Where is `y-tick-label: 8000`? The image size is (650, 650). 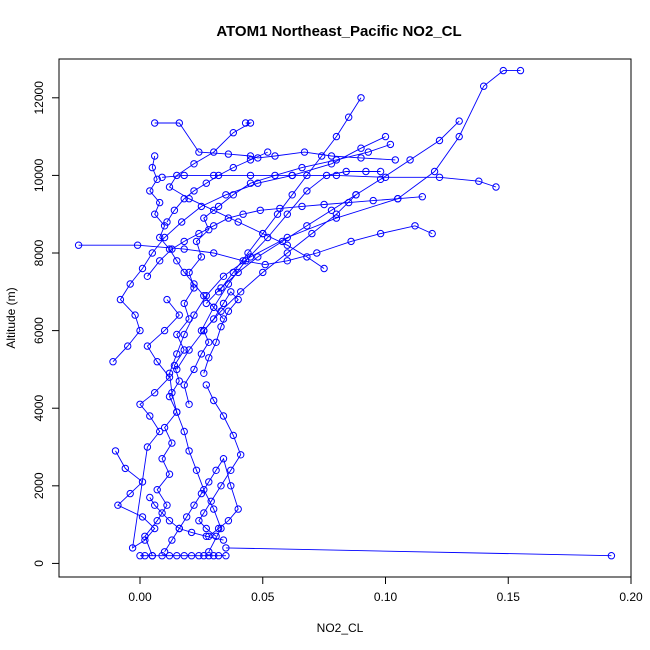
y-tick-label: 8000 is located at coordinates (39, 252).